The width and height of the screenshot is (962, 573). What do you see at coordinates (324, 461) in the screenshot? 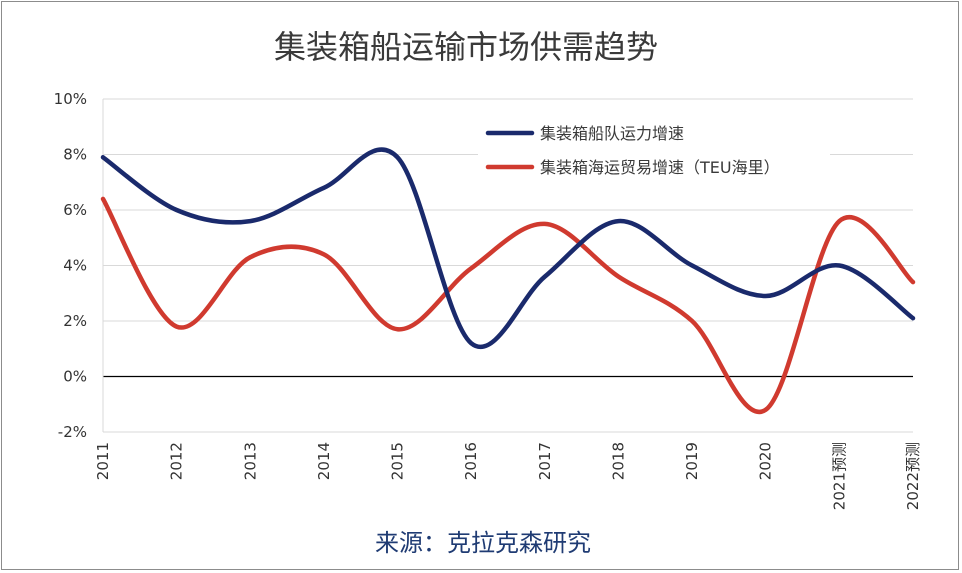
I see `x-tick-label: 2014` at bounding box center [324, 461].